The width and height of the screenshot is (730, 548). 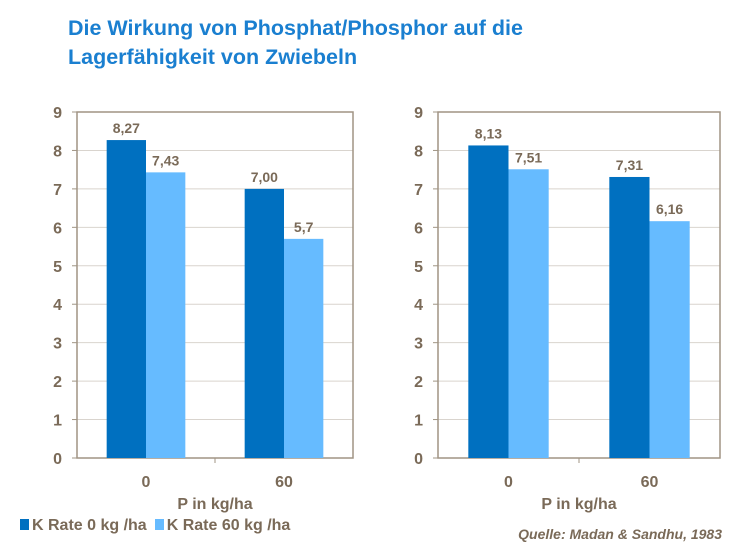 I want to click on legend-label: K Rate 60 kg /ha, so click(x=228, y=525).